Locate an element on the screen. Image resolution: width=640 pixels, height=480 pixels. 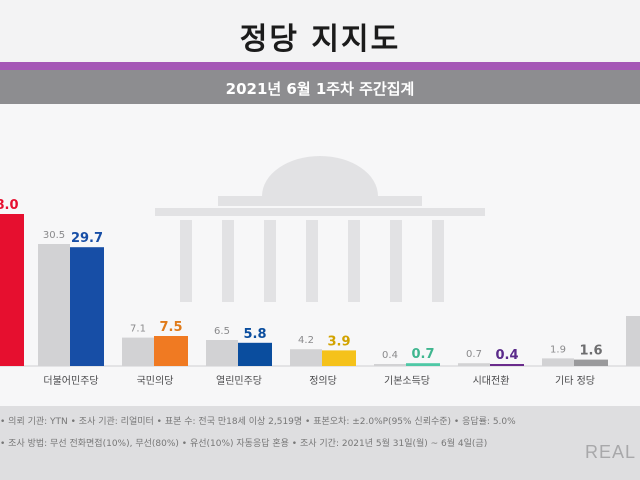
category-label-5: 기본소득당 is located at coordinates (407, 381).